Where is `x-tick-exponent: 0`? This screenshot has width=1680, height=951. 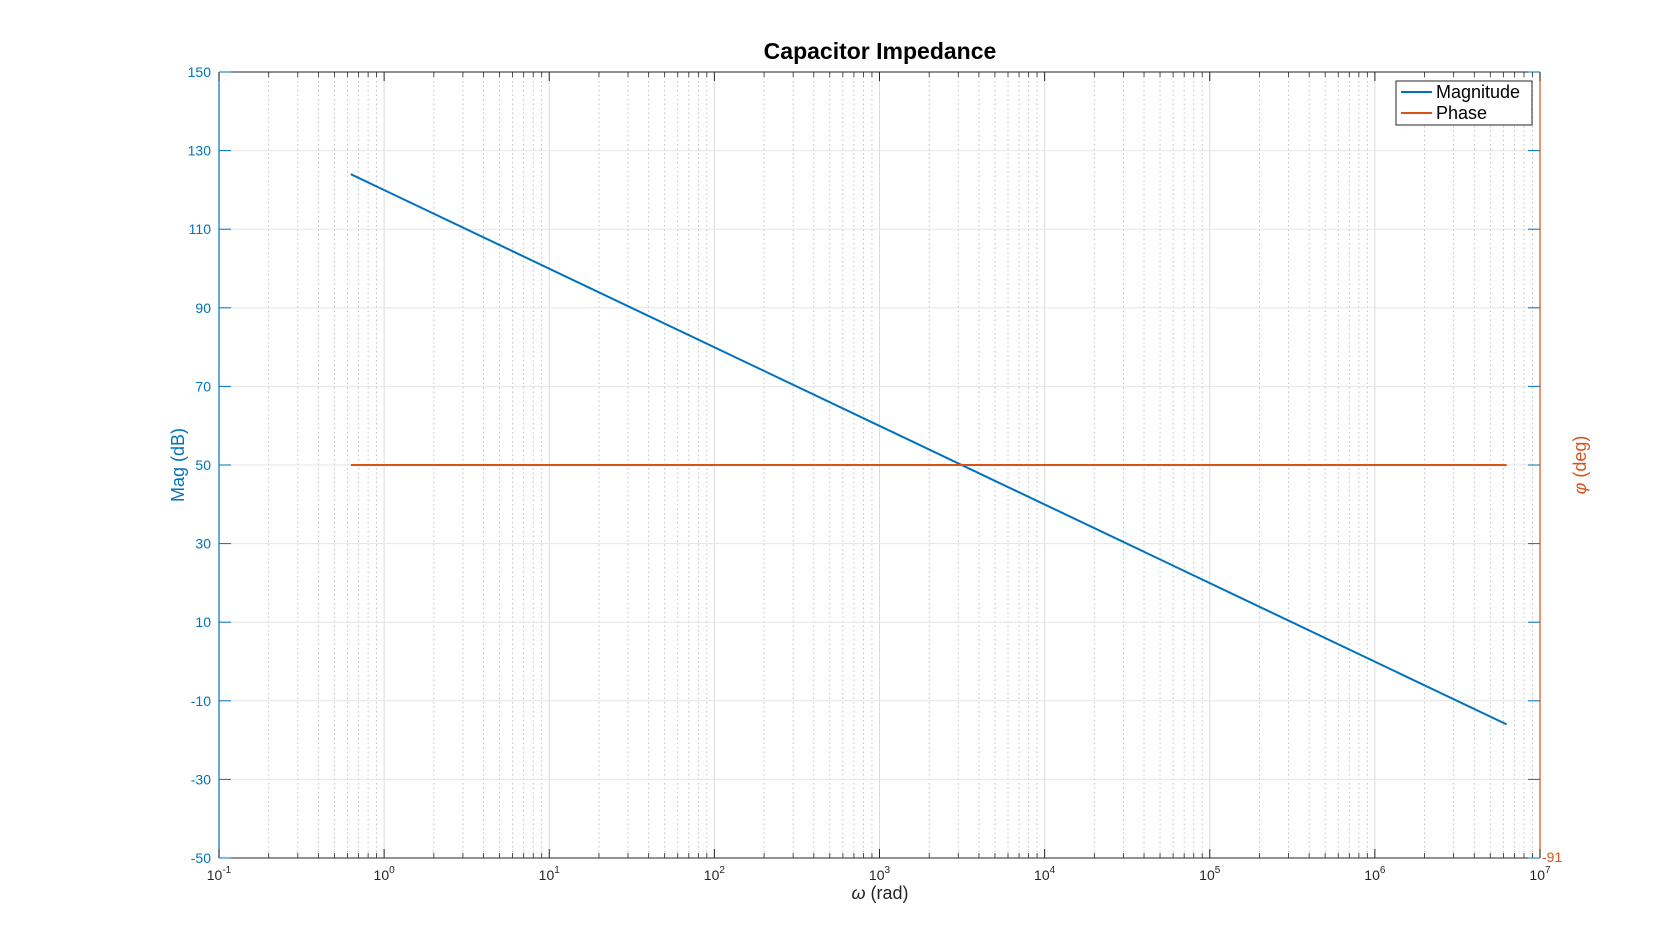
x-tick-exponent: 0 is located at coordinates (392, 870).